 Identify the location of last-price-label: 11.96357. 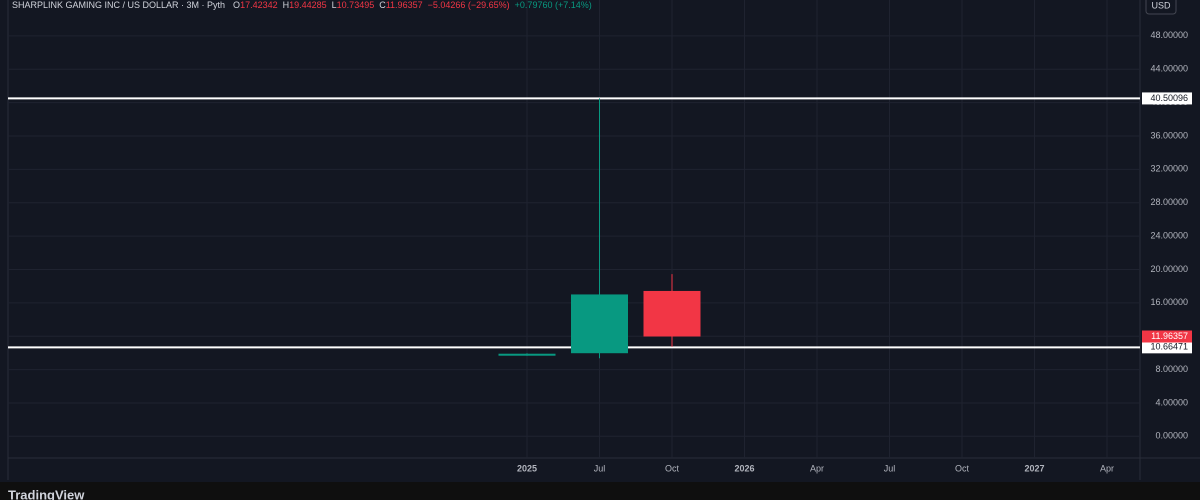
(1169, 336).